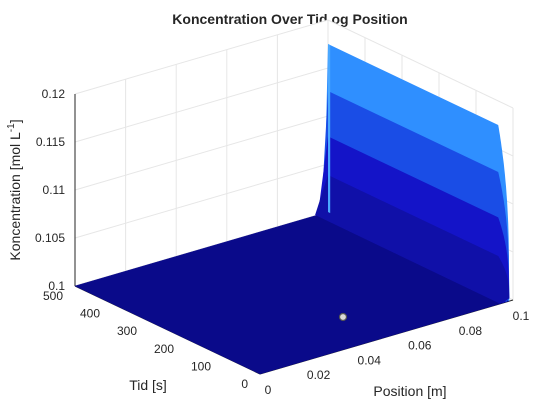  I want to click on x-tick-label: 0.02, so click(319, 375).